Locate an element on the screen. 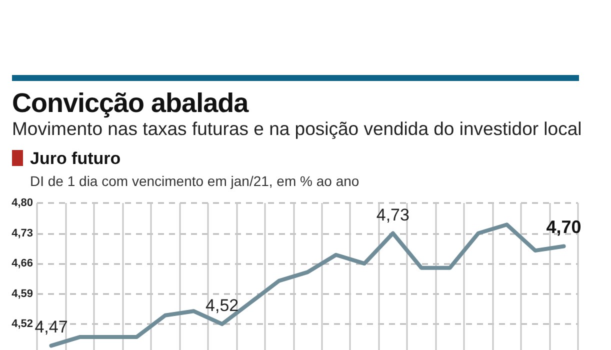 Image resolution: width=611 pixels, height=350 pixels. data-label: 4,47 is located at coordinates (51, 327).